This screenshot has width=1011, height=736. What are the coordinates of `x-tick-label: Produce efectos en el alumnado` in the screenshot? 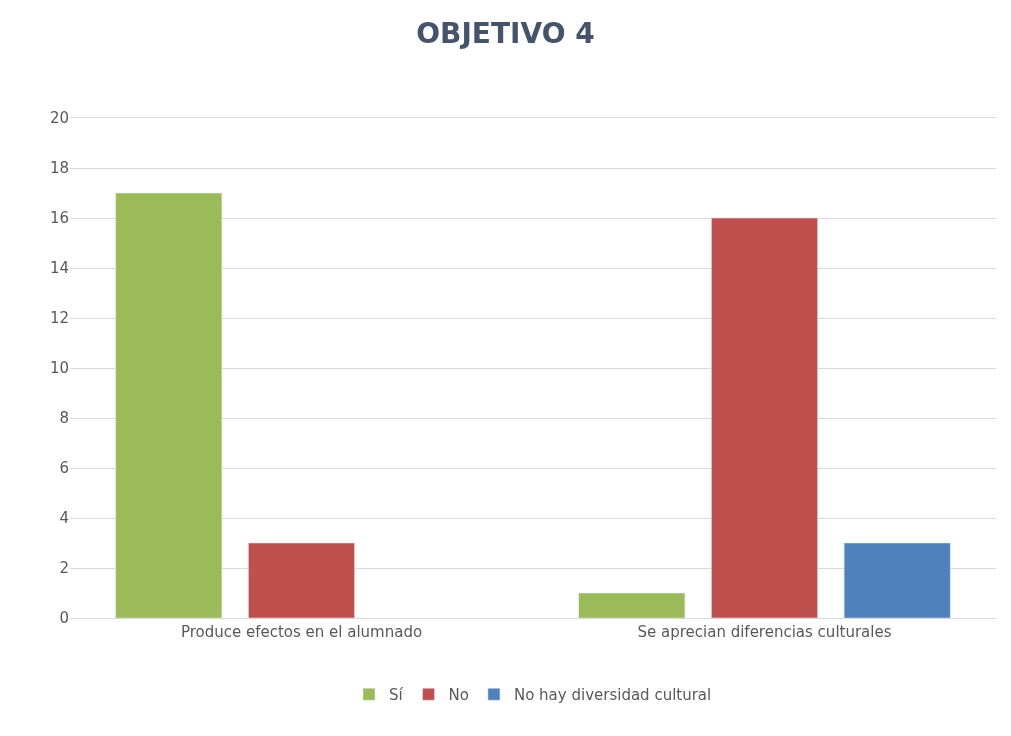 It's located at (301, 632).